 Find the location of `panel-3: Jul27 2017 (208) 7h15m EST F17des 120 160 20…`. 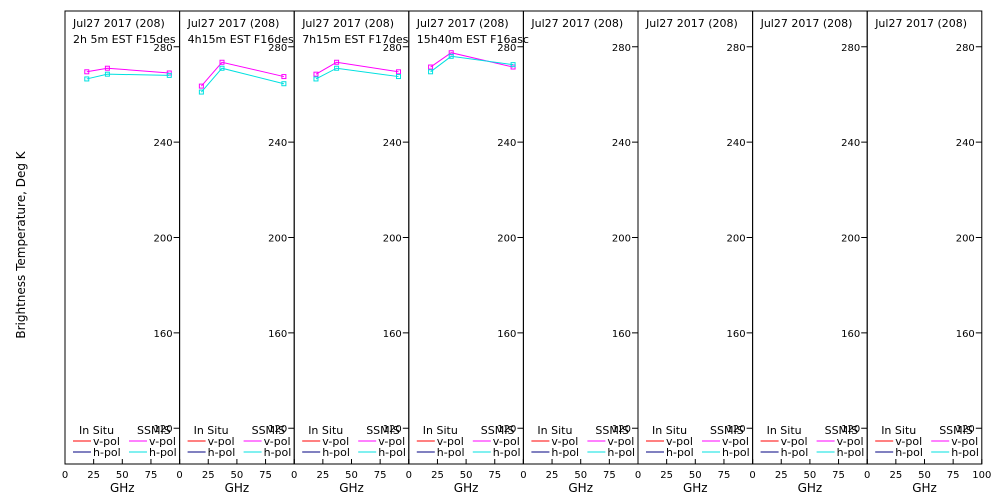

panel-3: Jul27 2017 (208) 7h15m EST F17des 120 160 20… is located at coordinates (350, 252).